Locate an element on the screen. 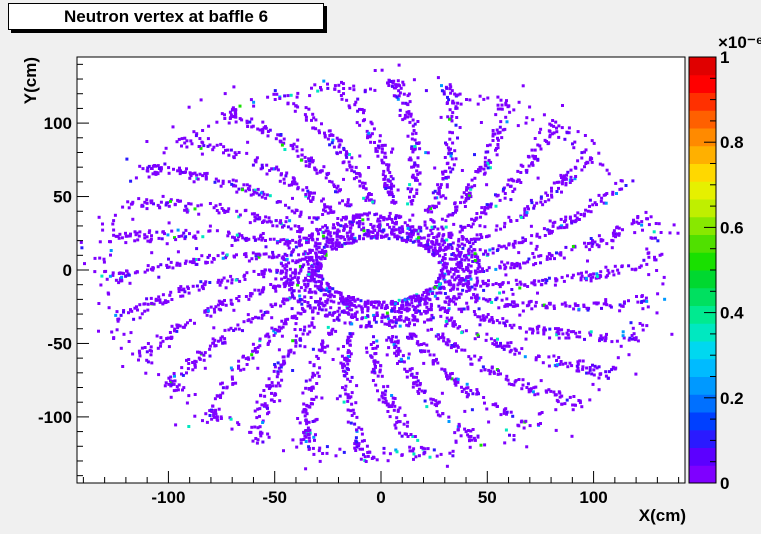  x-tick-label: 0 is located at coordinates (380, 497).